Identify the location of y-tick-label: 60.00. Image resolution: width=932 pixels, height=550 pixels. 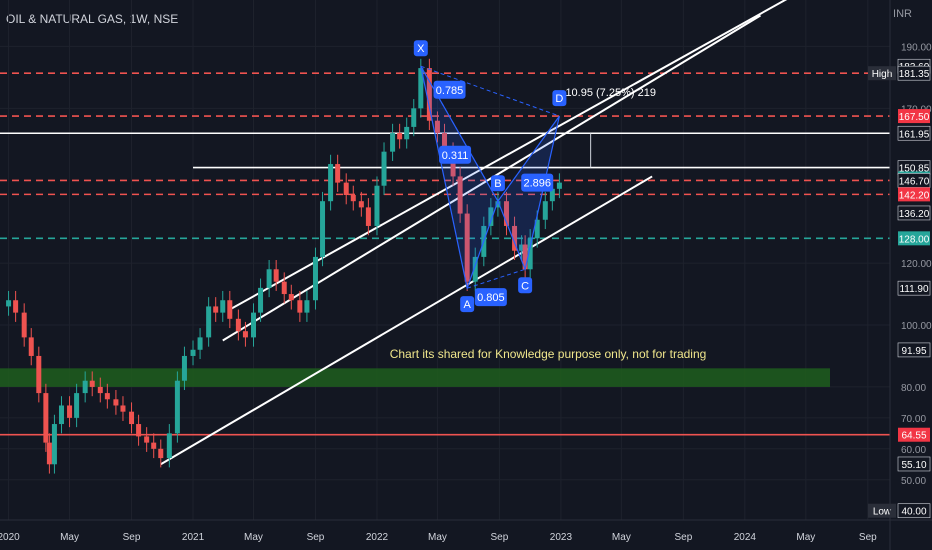
(913, 450).